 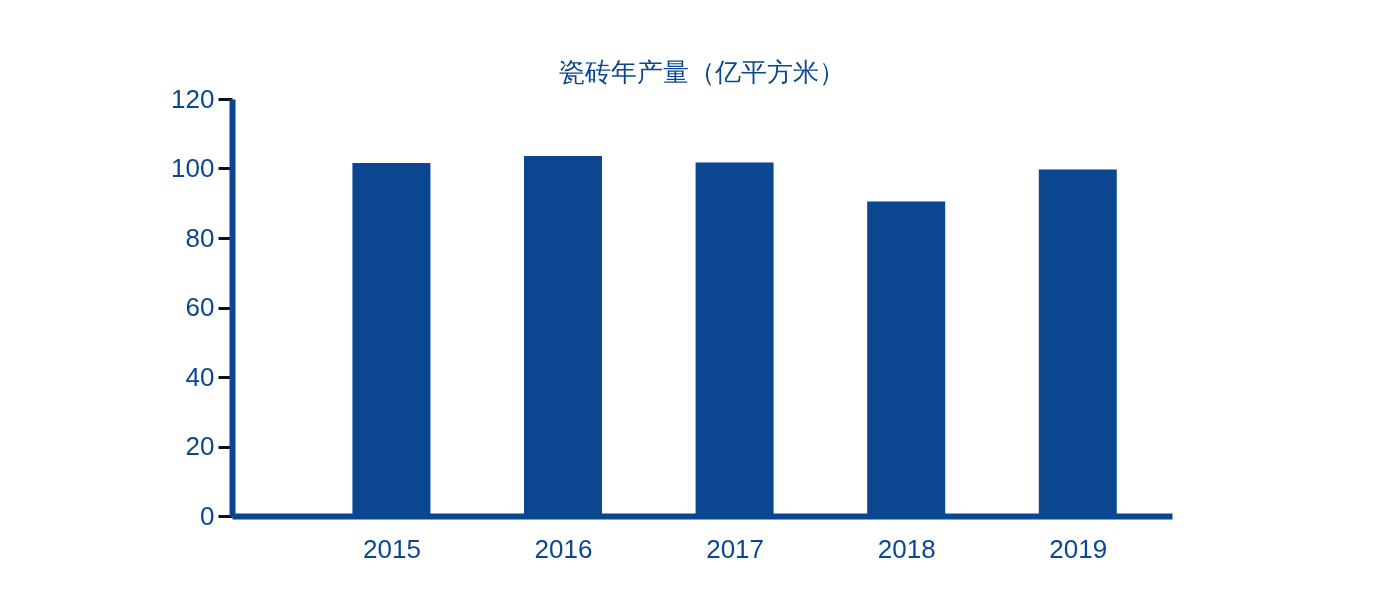 I want to click on x-tick-label: 2017, so click(x=735, y=548).